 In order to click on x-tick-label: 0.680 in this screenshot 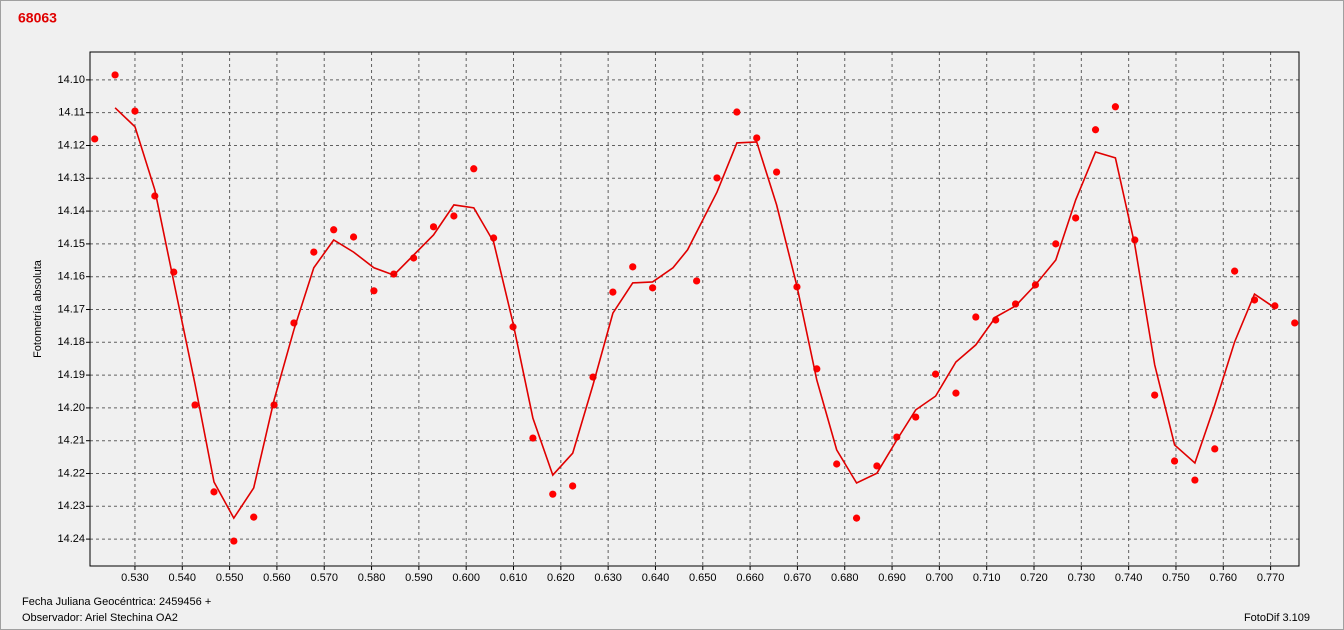, I will do `click(845, 578)`.